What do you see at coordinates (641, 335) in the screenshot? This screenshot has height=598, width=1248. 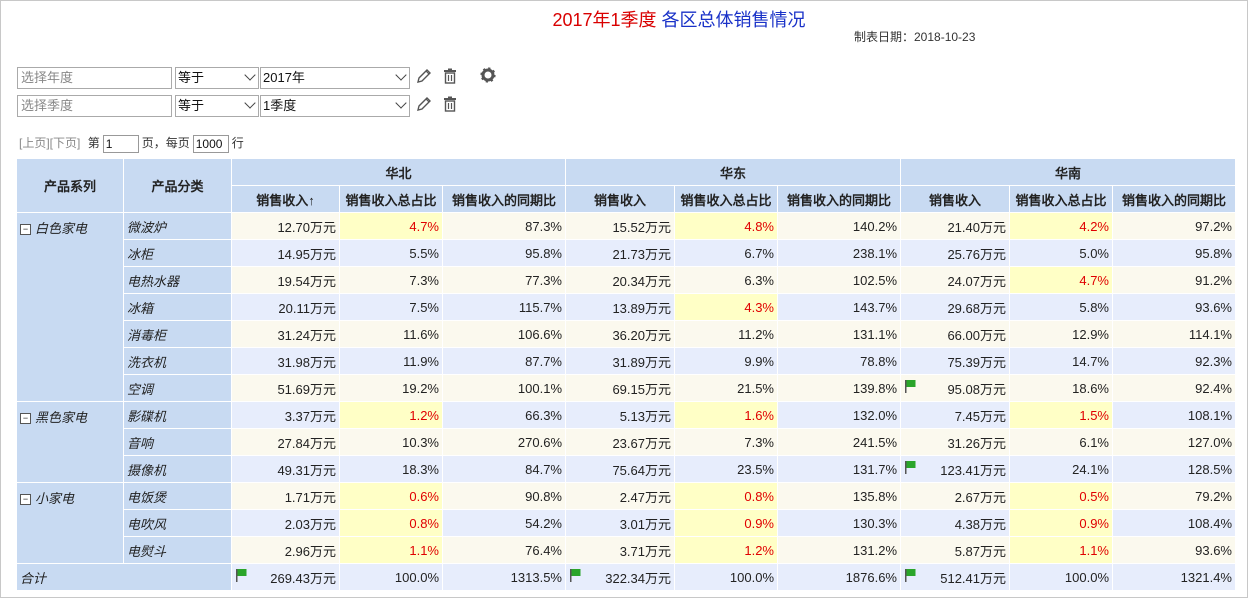 I see `value-text: 36.20万元` at bounding box center [641, 335].